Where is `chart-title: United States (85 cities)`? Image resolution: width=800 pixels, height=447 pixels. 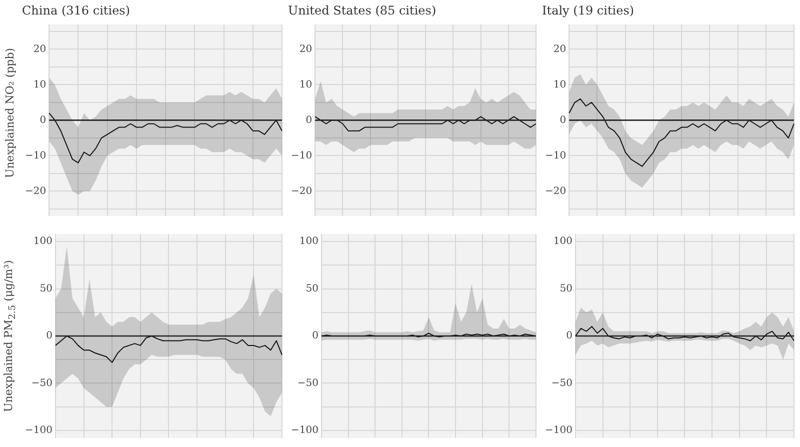 chart-title: United States (85 cities) is located at coordinates (362, 10).